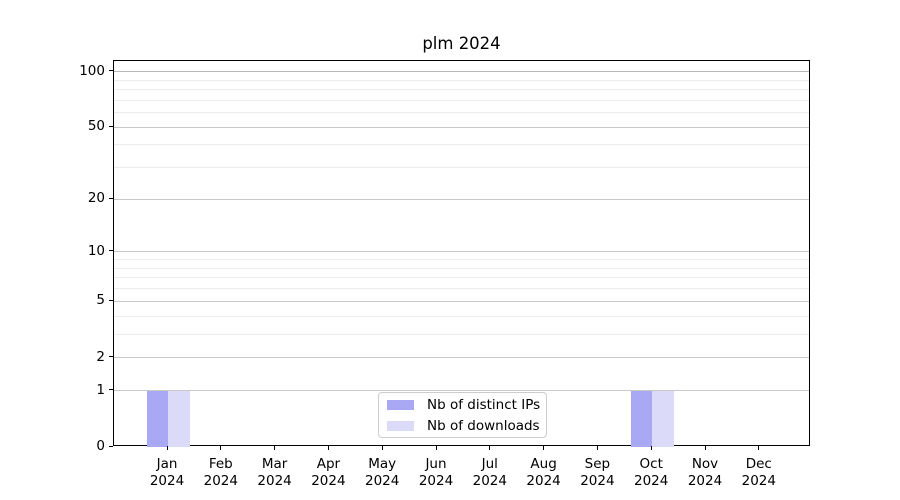 This screenshot has height=500, width=900. What do you see at coordinates (758, 464) in the screenshot?
I see `x-tick-label-month: Dec` at bounding box center [758, 464].